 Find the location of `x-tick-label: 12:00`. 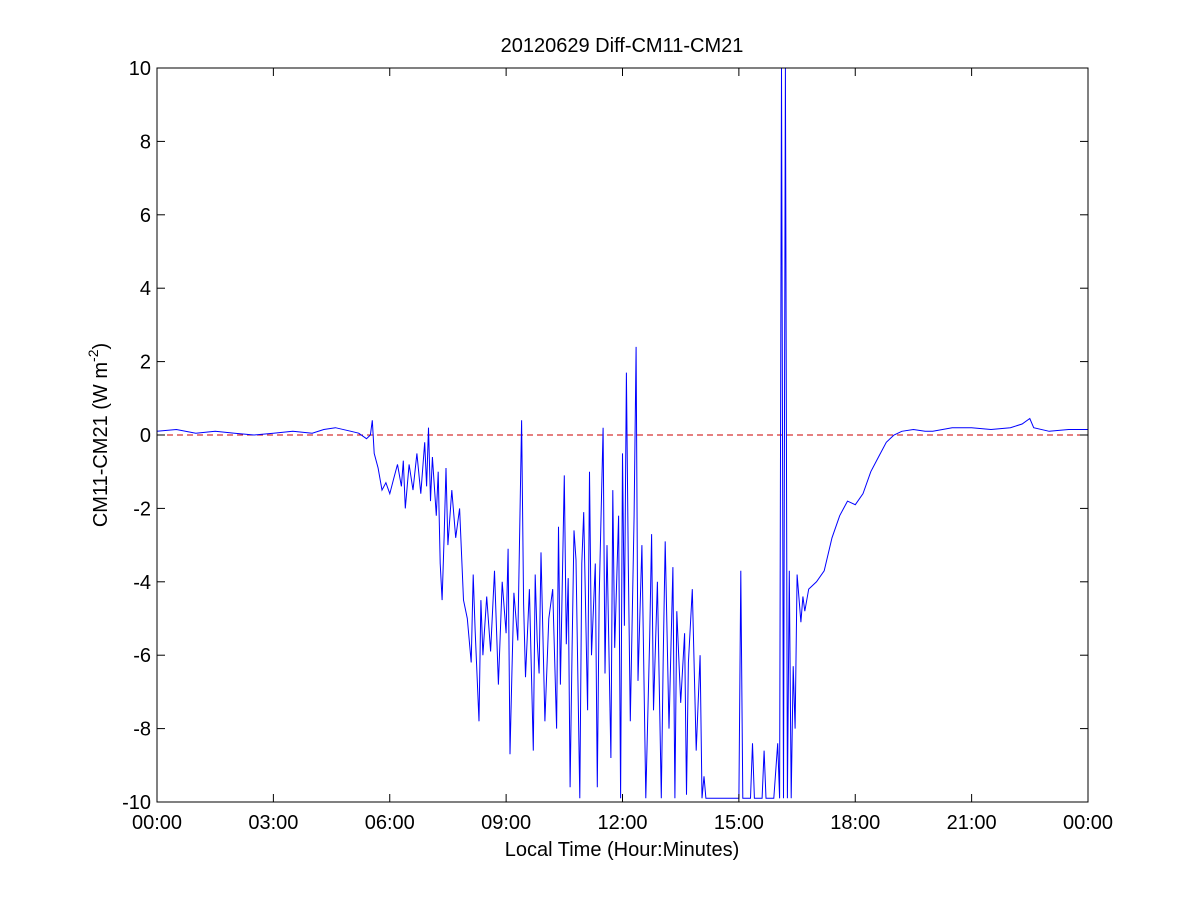

x-tick-label: 12:00 is located at coordinates (622, 823).